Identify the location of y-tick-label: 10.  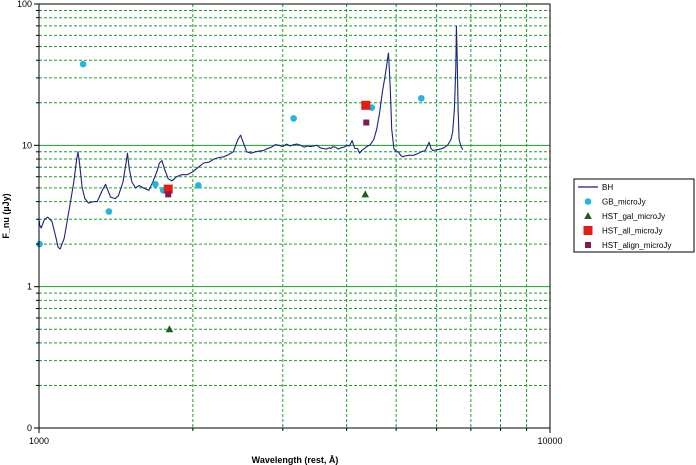
(27, 145).